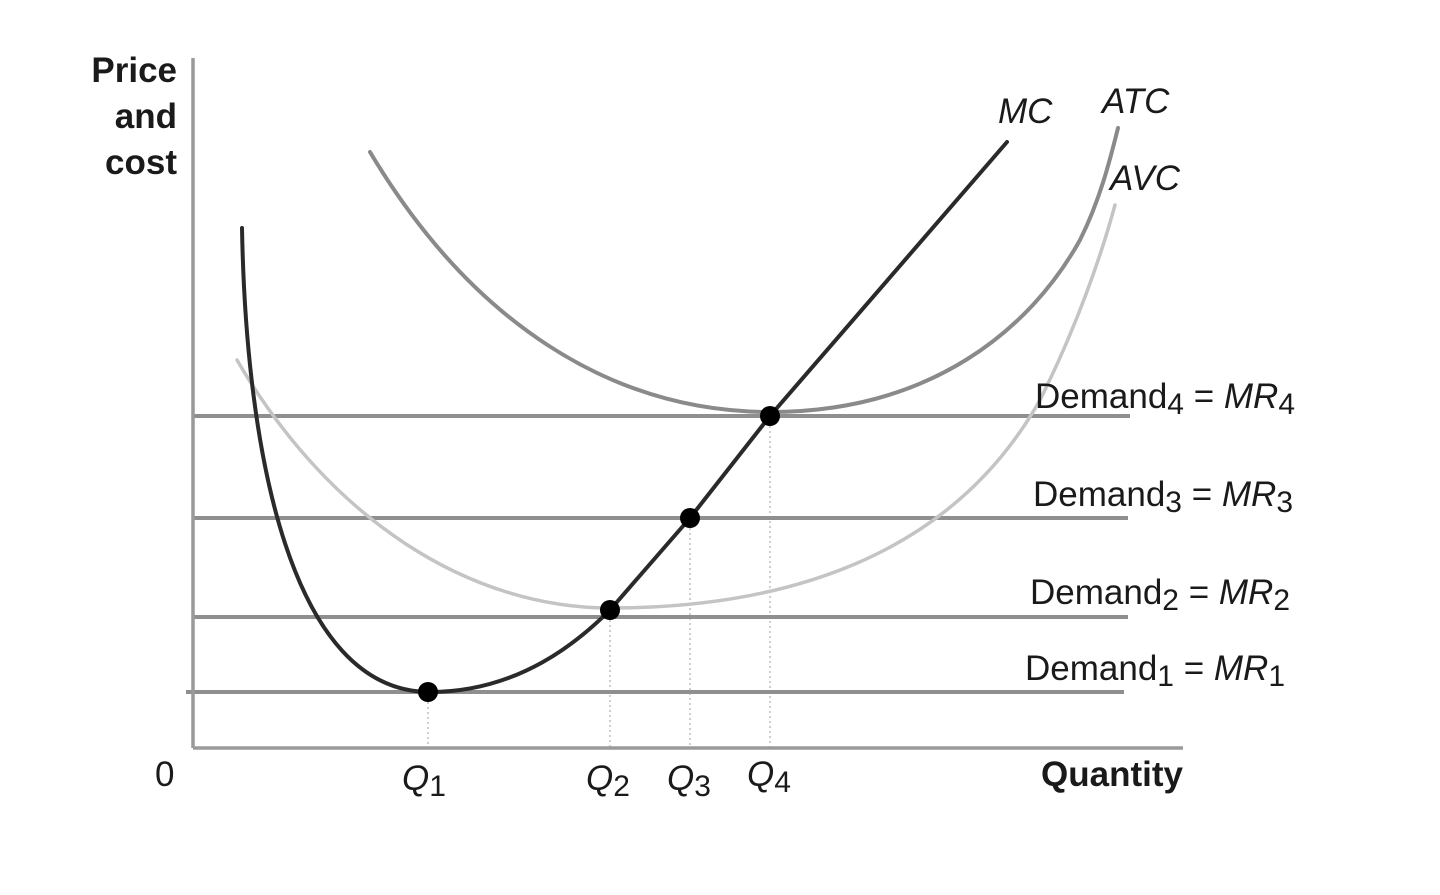 The width and height of the screenshot is (1440, 895). I want to click on atc-label: ATC, so click(1135, 101).